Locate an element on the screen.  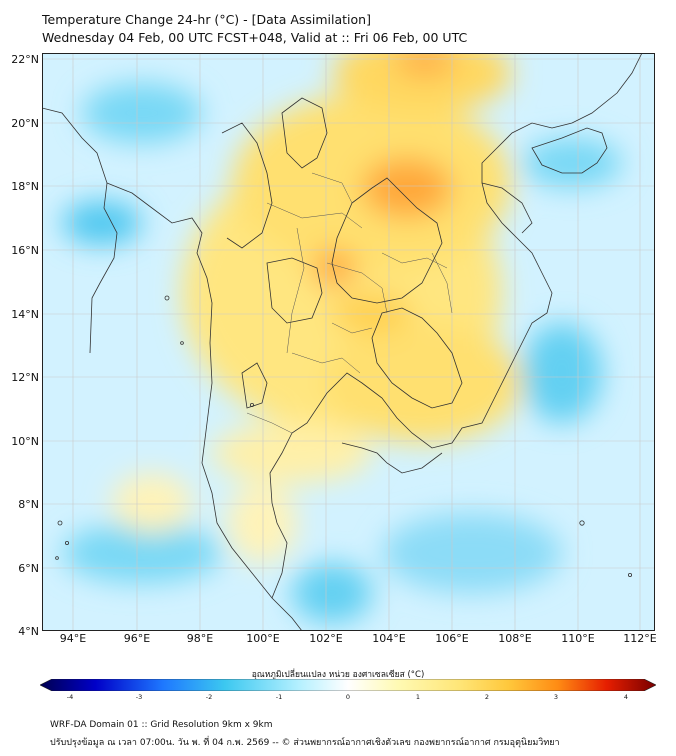
lat-label-6n: 6°N is located at coordinates (28, 568).